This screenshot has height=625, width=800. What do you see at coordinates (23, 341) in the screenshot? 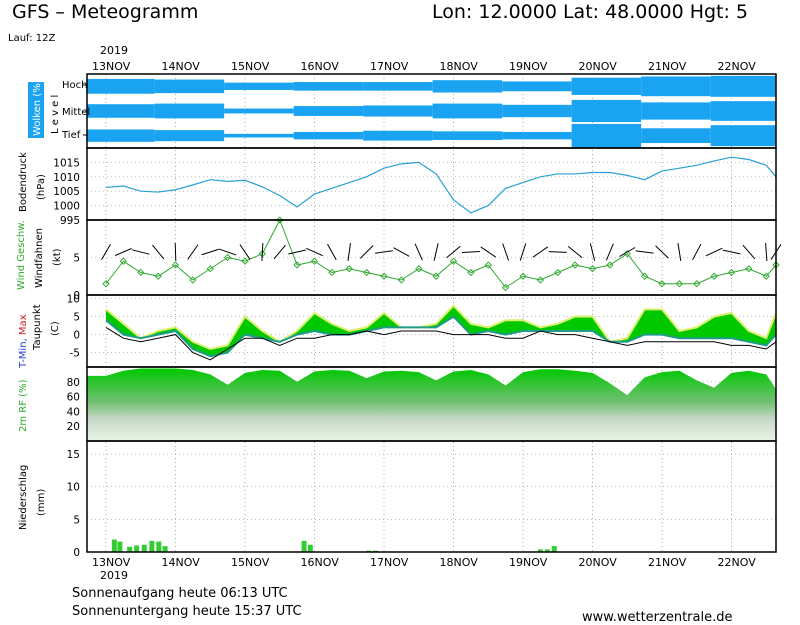
I see `temperature-axis-label: T-Min, Max` at bounding box center [23, 341].